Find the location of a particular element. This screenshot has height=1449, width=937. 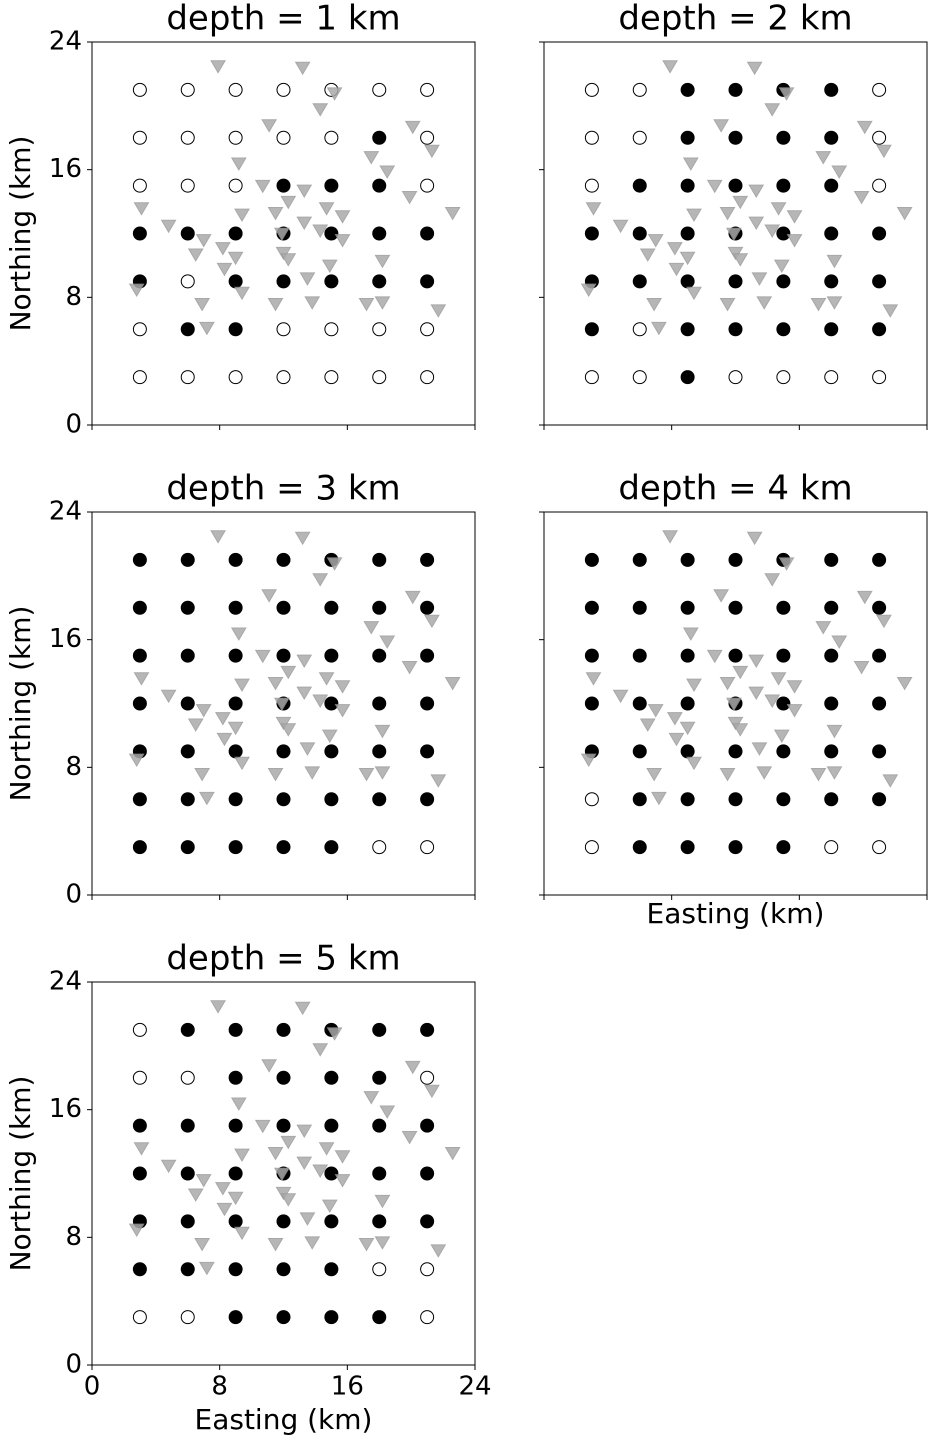

y-tick-label: 0 is located at coordinates (73, 895).